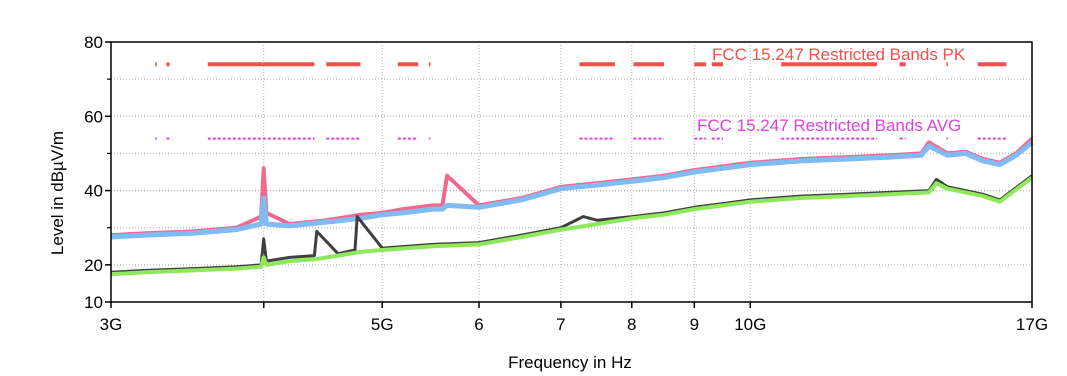  I want to click on legend-avg-label: FCC 15.247 Restricted Bands AVG, so click(829, 125).